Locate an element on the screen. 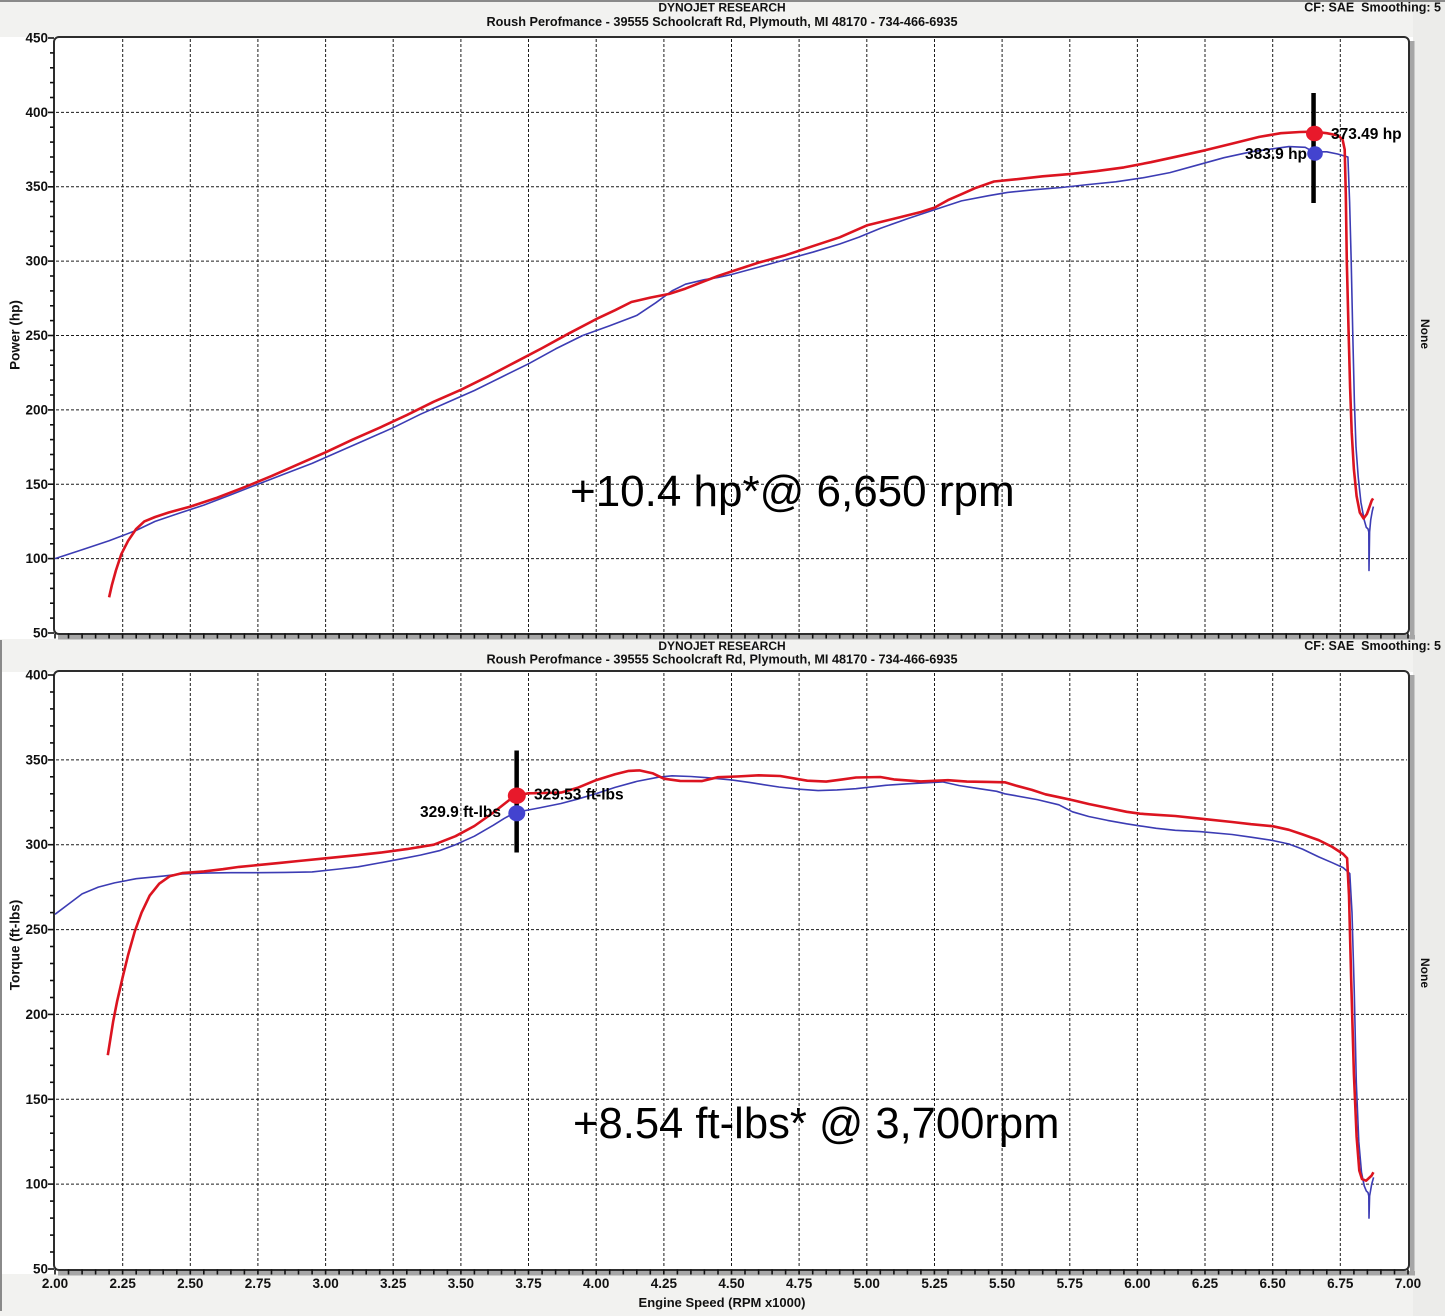 The height and width of the screenshot is (1316, 1445). svg-text: +10.4 hp*@ 6,650 rpm is located at coordinates (792, 491).